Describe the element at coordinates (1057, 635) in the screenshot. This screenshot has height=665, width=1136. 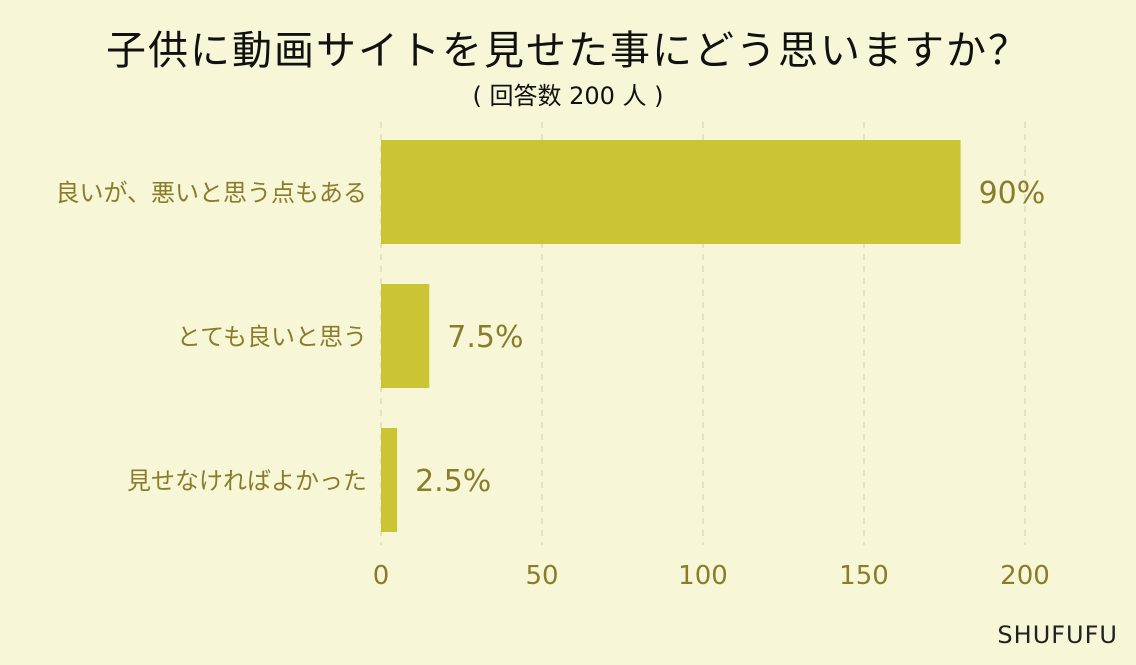
I see `brand-logo-text: SHUFUFU` at that location.